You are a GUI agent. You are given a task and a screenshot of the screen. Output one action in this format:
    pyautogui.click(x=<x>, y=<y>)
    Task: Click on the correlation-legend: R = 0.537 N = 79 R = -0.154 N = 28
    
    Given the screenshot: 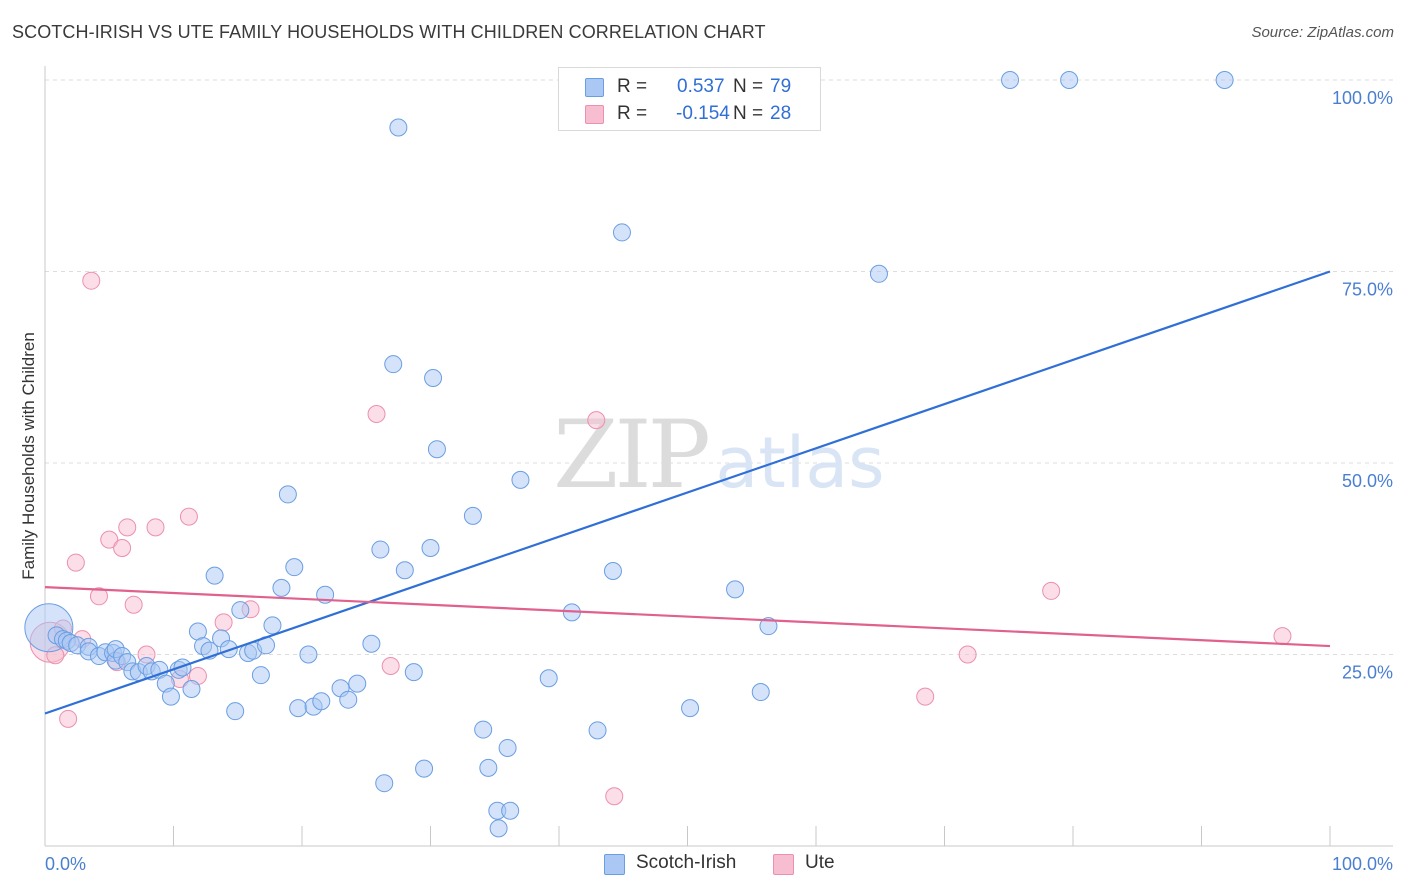 What is the action you would take?
    pyautogui.click(x=689, y=99)
    